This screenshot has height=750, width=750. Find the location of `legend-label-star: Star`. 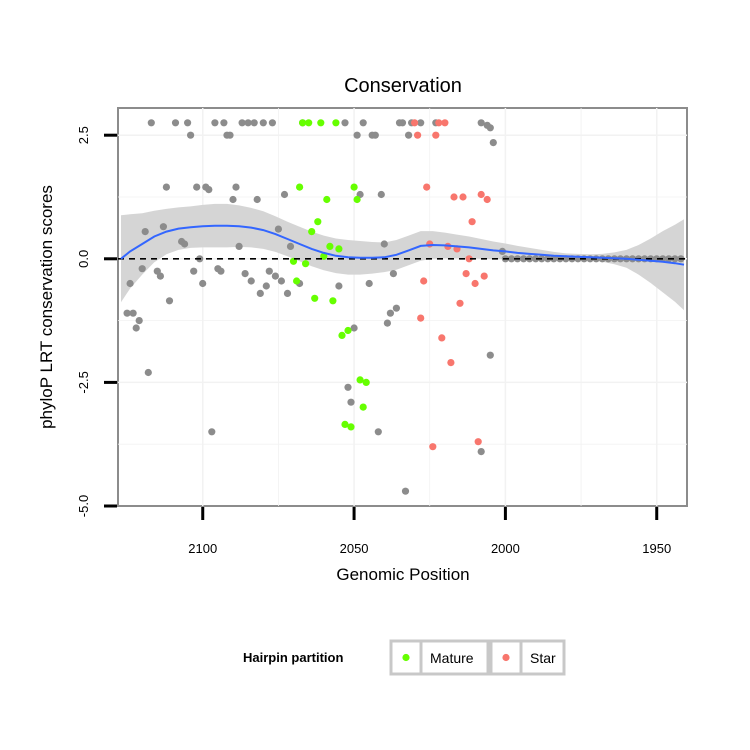

legend-label-star: Star is located at coordinates (543, 658).